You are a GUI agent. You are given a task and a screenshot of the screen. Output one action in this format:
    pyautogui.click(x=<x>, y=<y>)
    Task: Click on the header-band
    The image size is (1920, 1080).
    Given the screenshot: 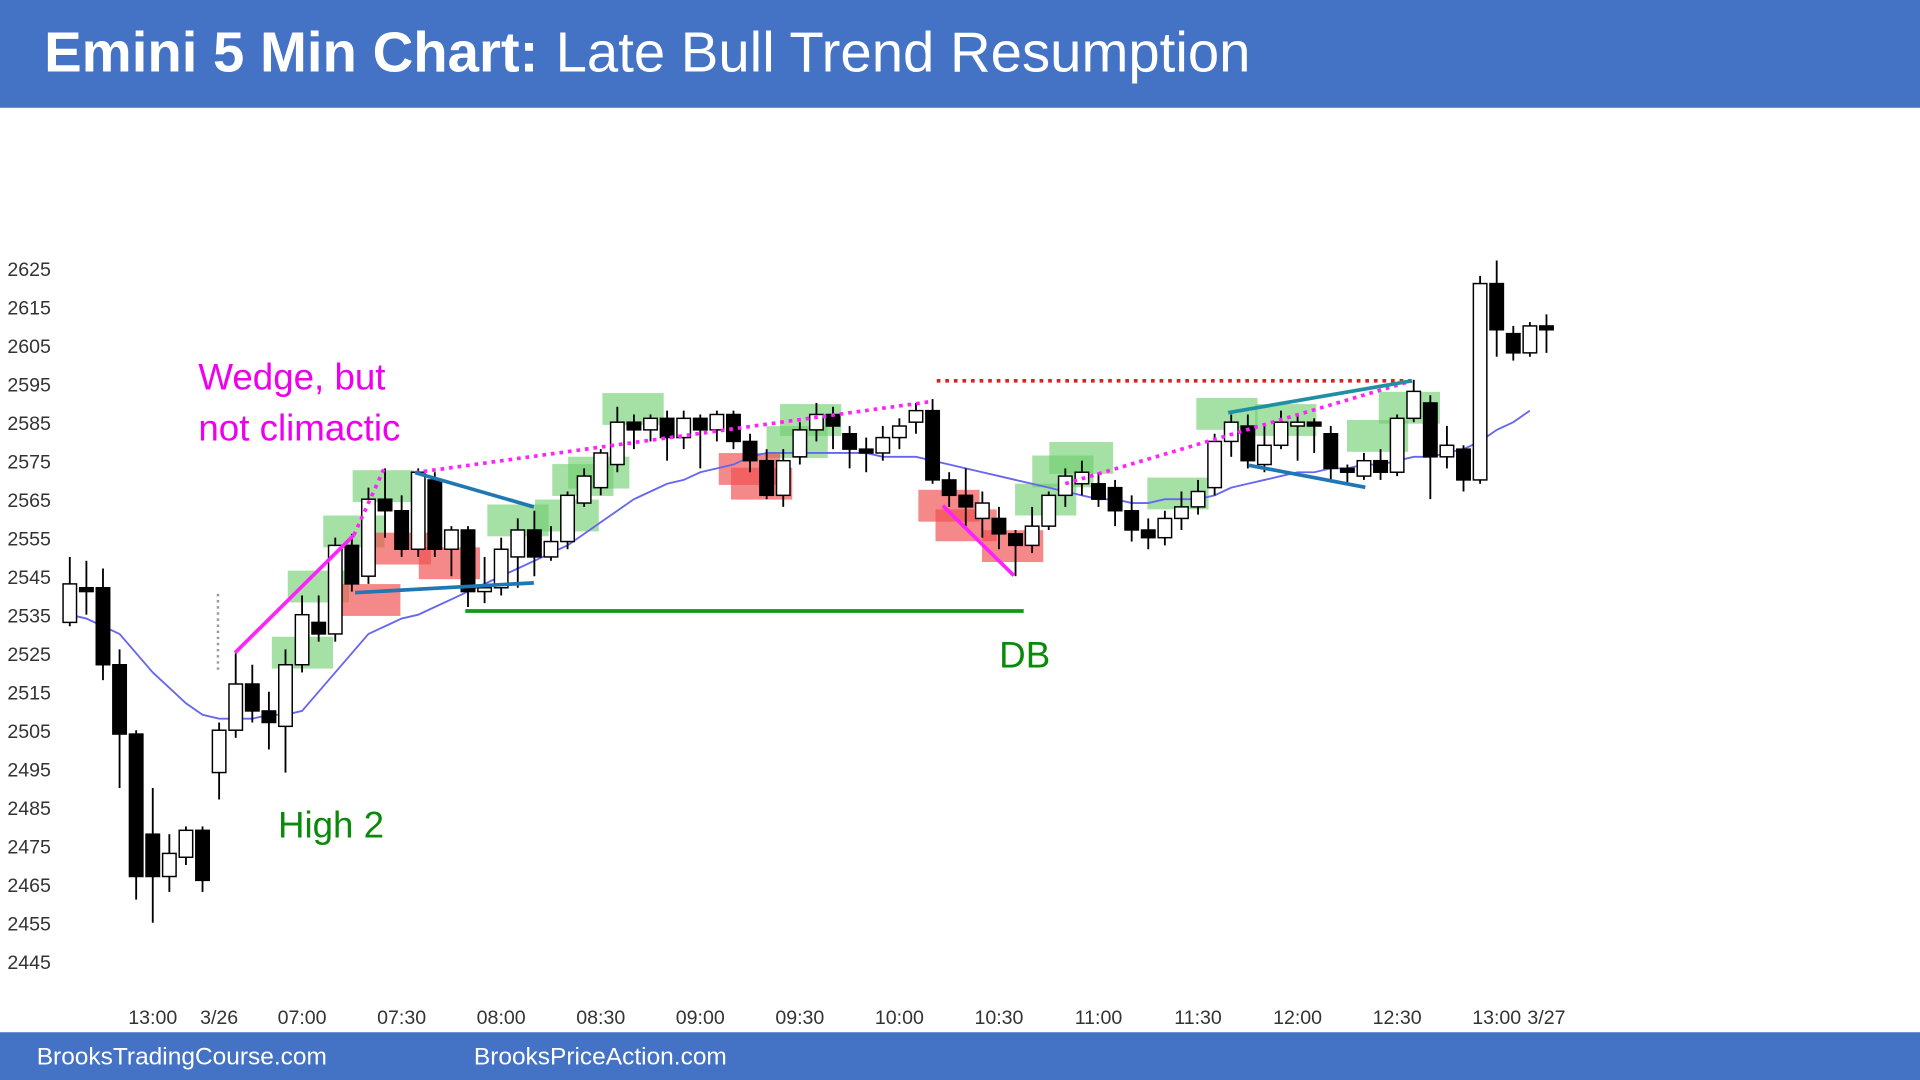 What is the action you would take?
    pyautogui.click(x=960, y=54)
    